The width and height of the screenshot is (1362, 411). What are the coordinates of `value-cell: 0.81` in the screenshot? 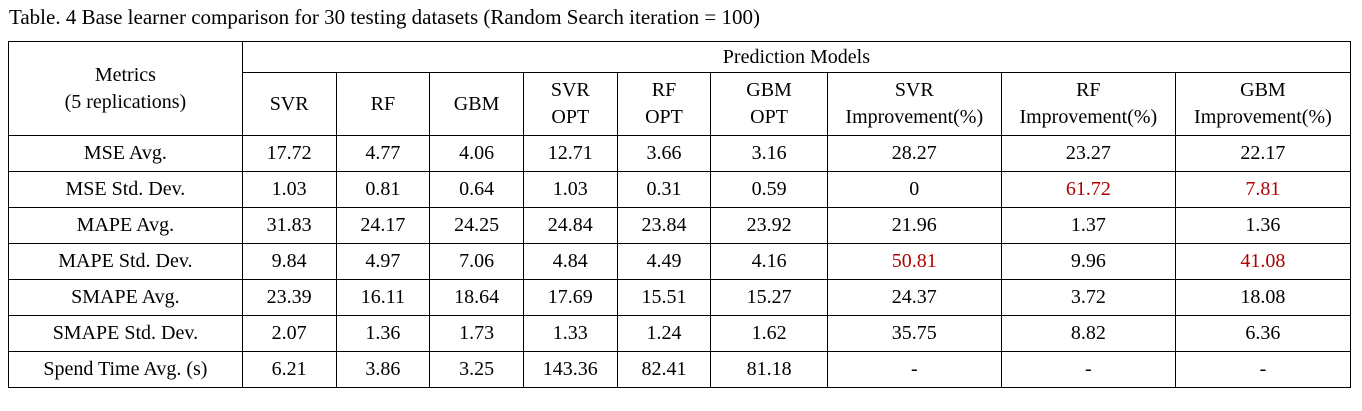 It's located at (383, 189).